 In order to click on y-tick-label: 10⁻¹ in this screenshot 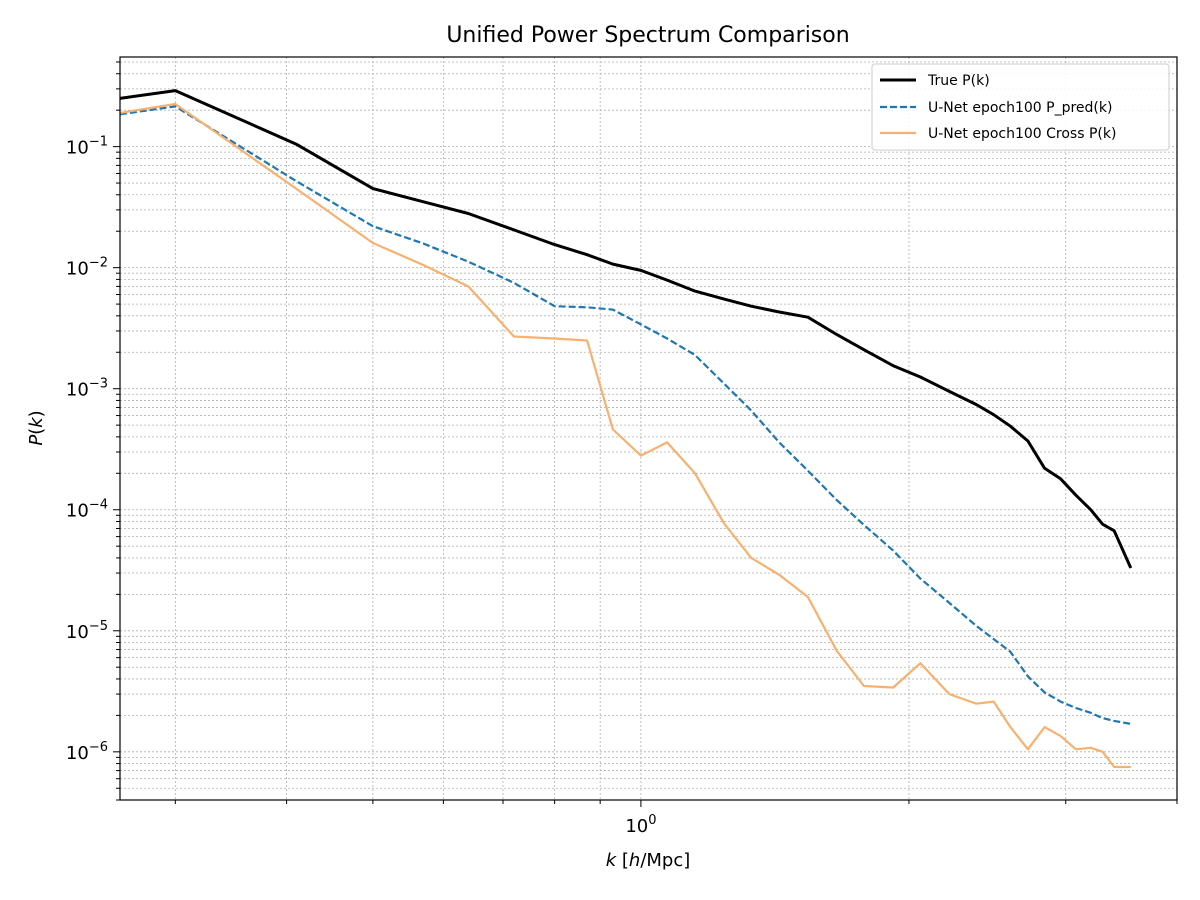, I will do `click(87, 147)`.